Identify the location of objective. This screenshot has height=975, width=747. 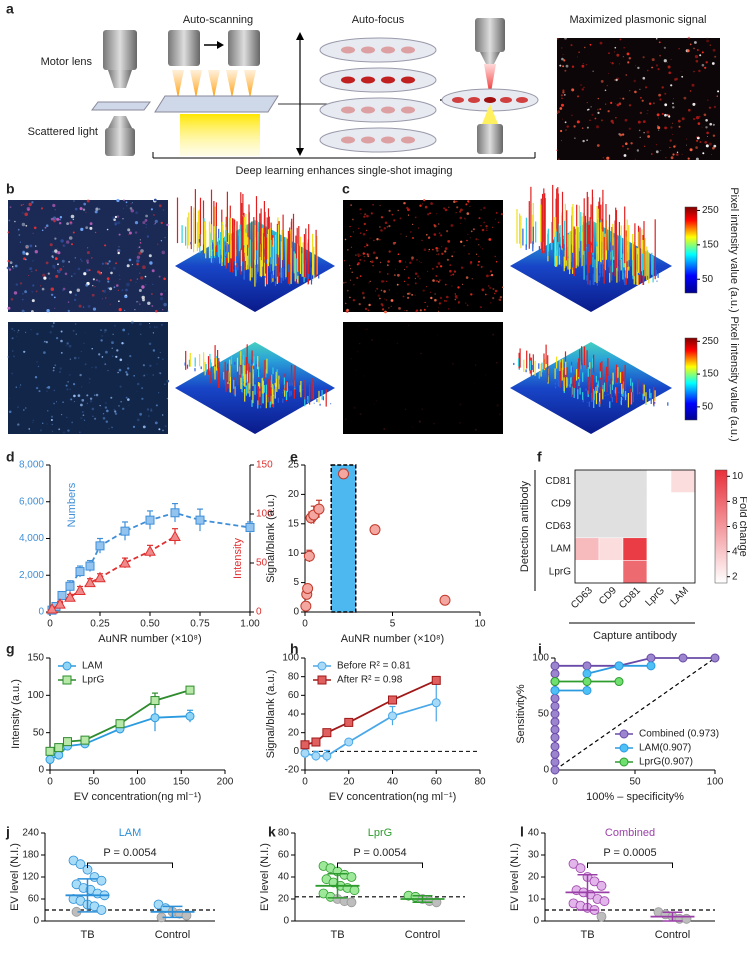
(184, 48).